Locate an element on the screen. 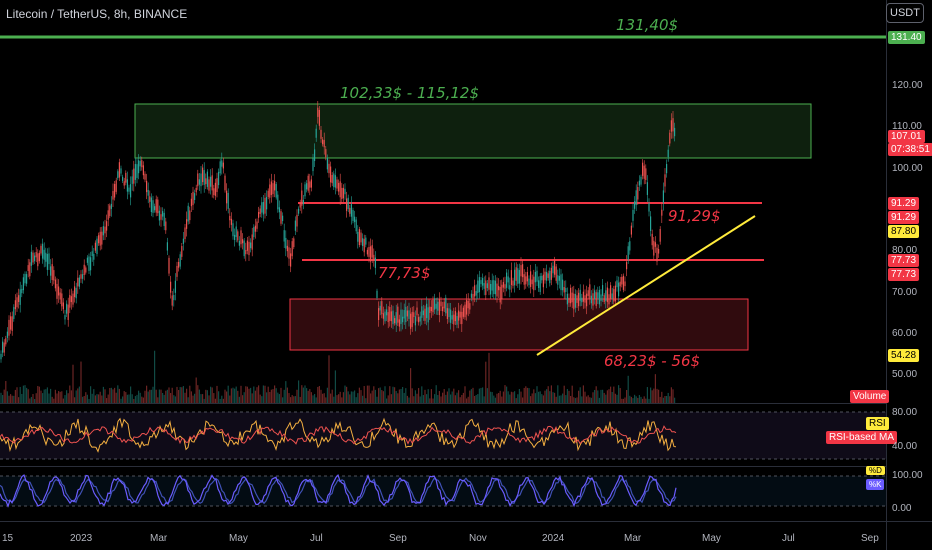 The height and width of the screenshot is (550, 932). level-high-annotation: 91,29$ is located at coordinates (694, 216).